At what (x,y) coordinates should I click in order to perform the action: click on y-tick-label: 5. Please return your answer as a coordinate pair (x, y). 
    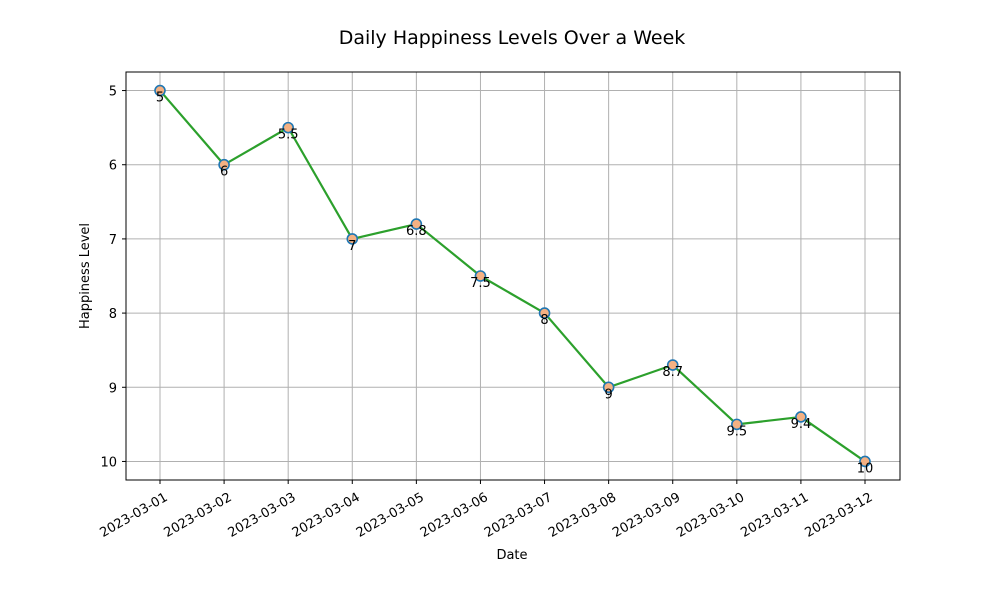
    Looking at the image, I should click on (113, 92).